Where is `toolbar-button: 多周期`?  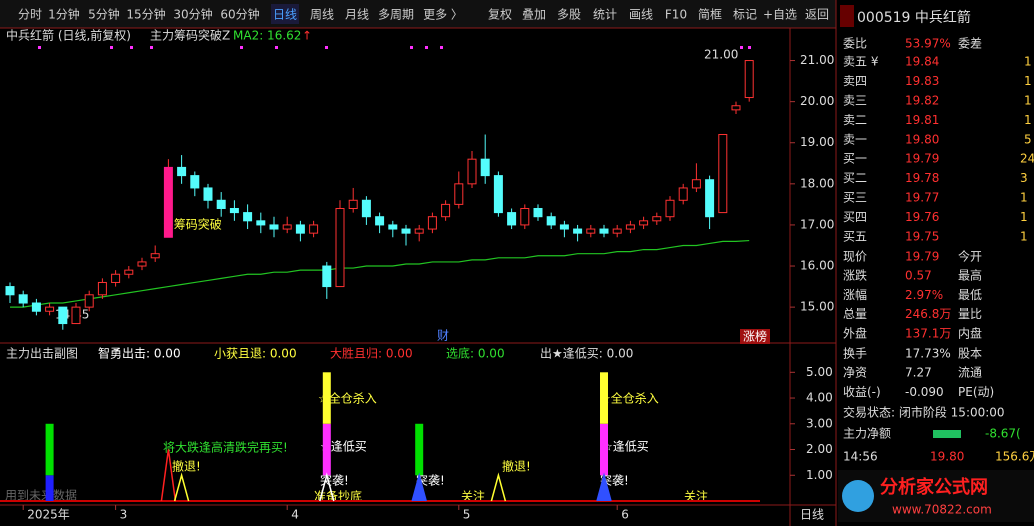
toolbar-button: 多周期 is located at coordinates (396, 15).